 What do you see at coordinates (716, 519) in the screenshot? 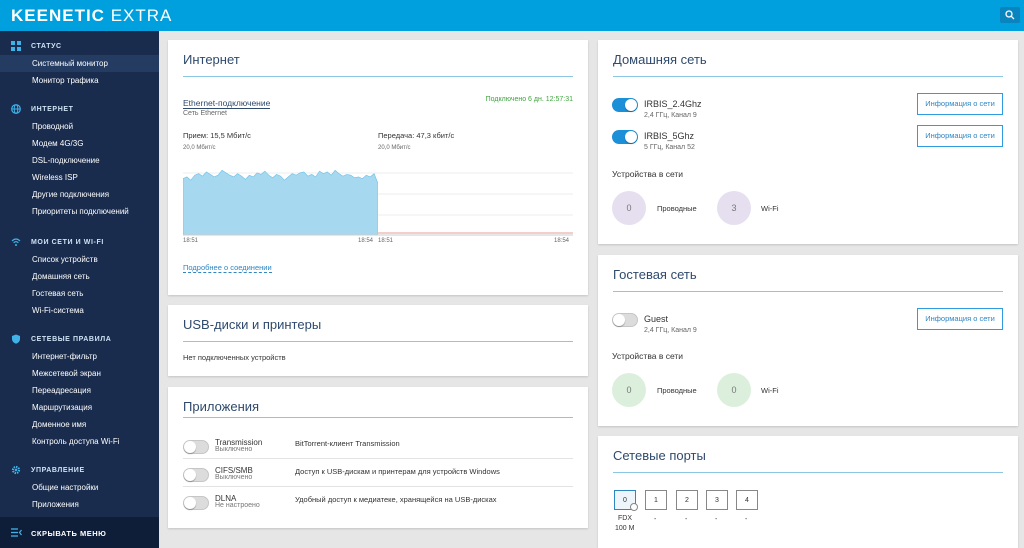
I see `port-3-status: -` at bounding box center [716, 519].